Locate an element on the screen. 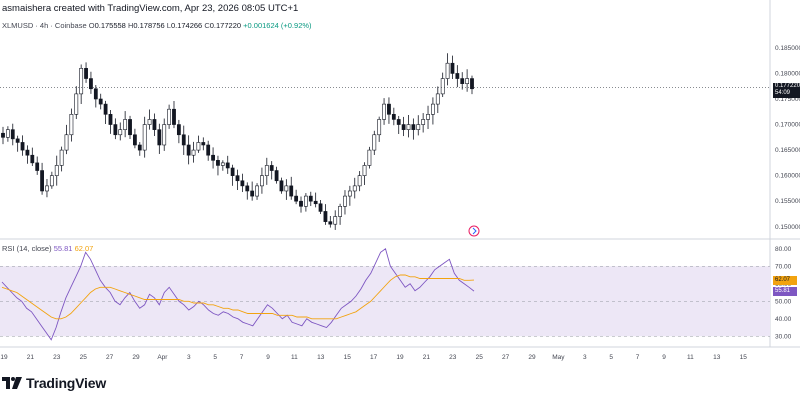  time-tick-label: 9 is located at coordinates (268, 357).